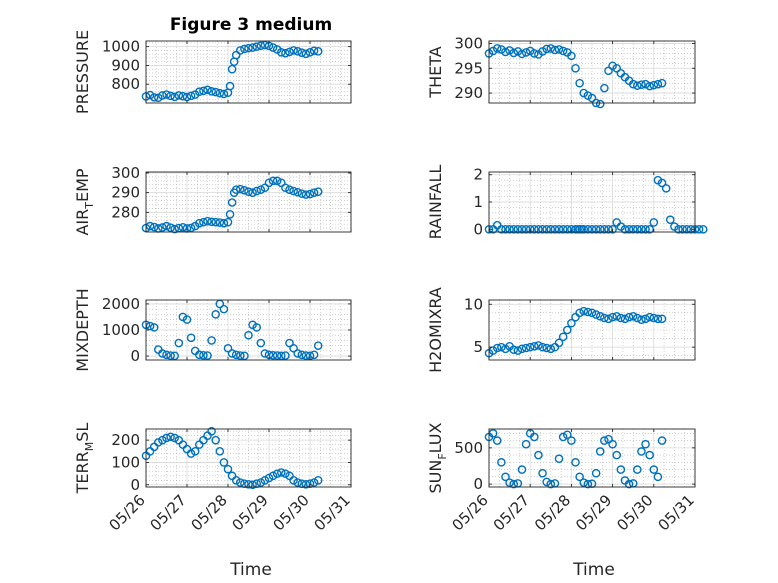 This screenshot has width=778, height=583. Describe the element at coordinates (121, 47) in the screenshot. I see `y-tick-label: 1000` at that location.